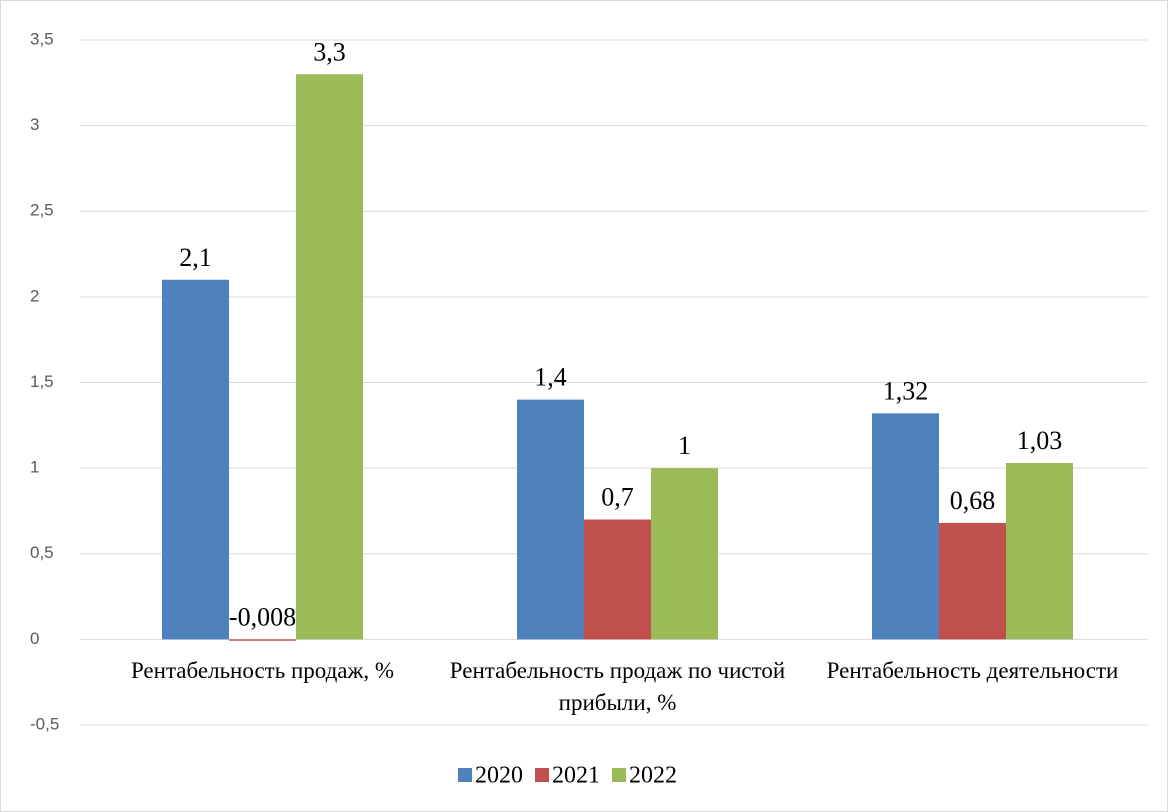 Image resolution: width=1168 pixels, height=812 pixels. I want to click on value-label: 1,4, so click(550, 377).